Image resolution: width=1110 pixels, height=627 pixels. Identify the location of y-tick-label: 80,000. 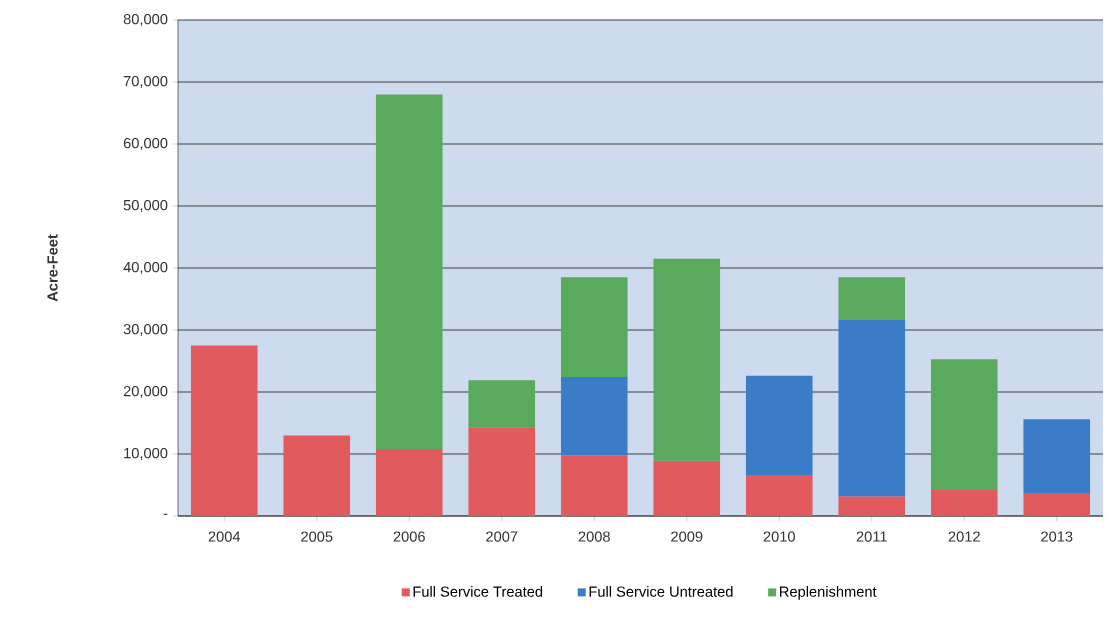
(145, 20).